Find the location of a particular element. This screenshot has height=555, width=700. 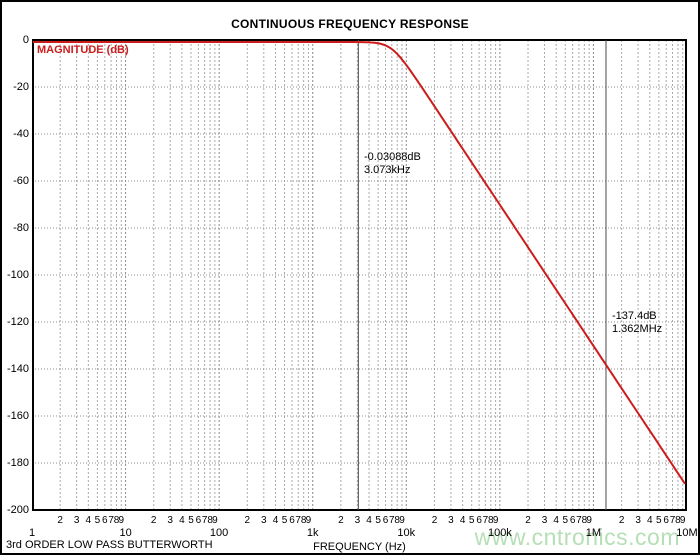

y-axis-title: MAGNITUDE (dB) is located at coordinates (83, 50).